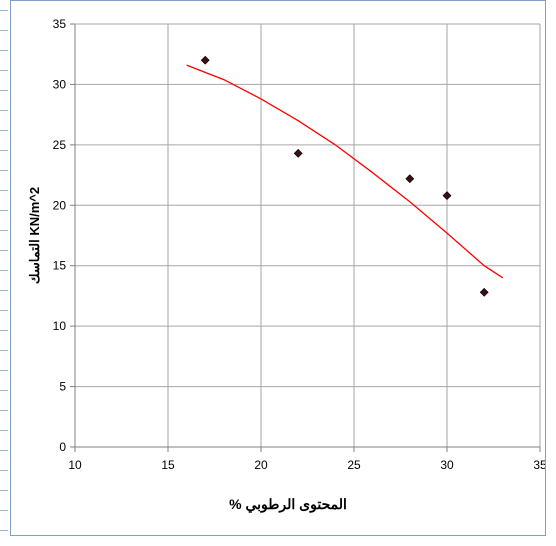 The width and height of the screenshot is (556, 546). What do you see at coordinates (288, 504) in the screenshot?
I see `x-axis-label: المحتوى الرطوبي %` at bounding box center [288, 504].